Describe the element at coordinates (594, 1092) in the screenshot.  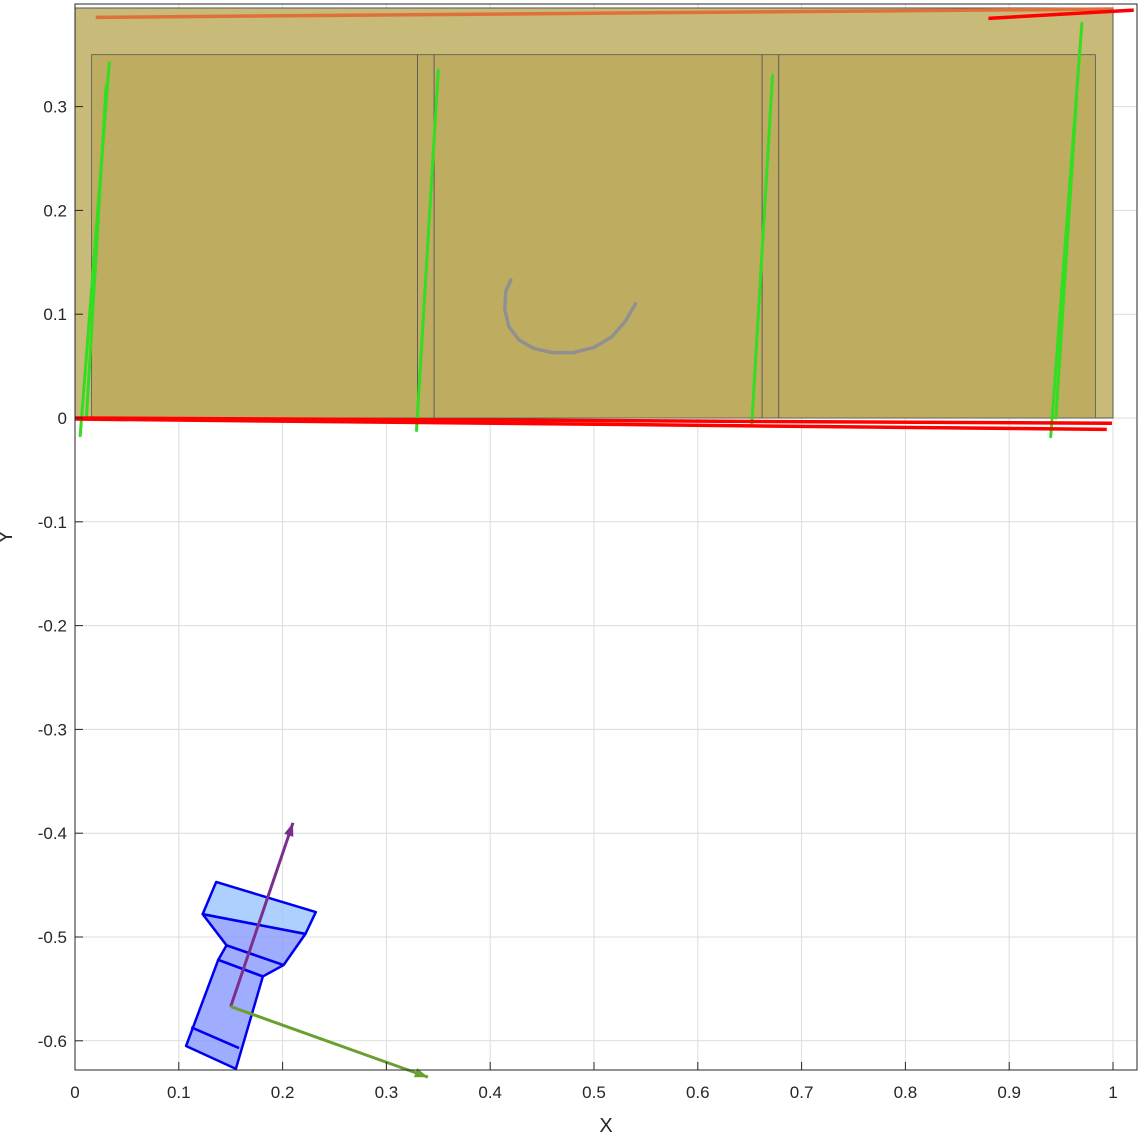
I see `x-tick-label: 0.5` at that location.